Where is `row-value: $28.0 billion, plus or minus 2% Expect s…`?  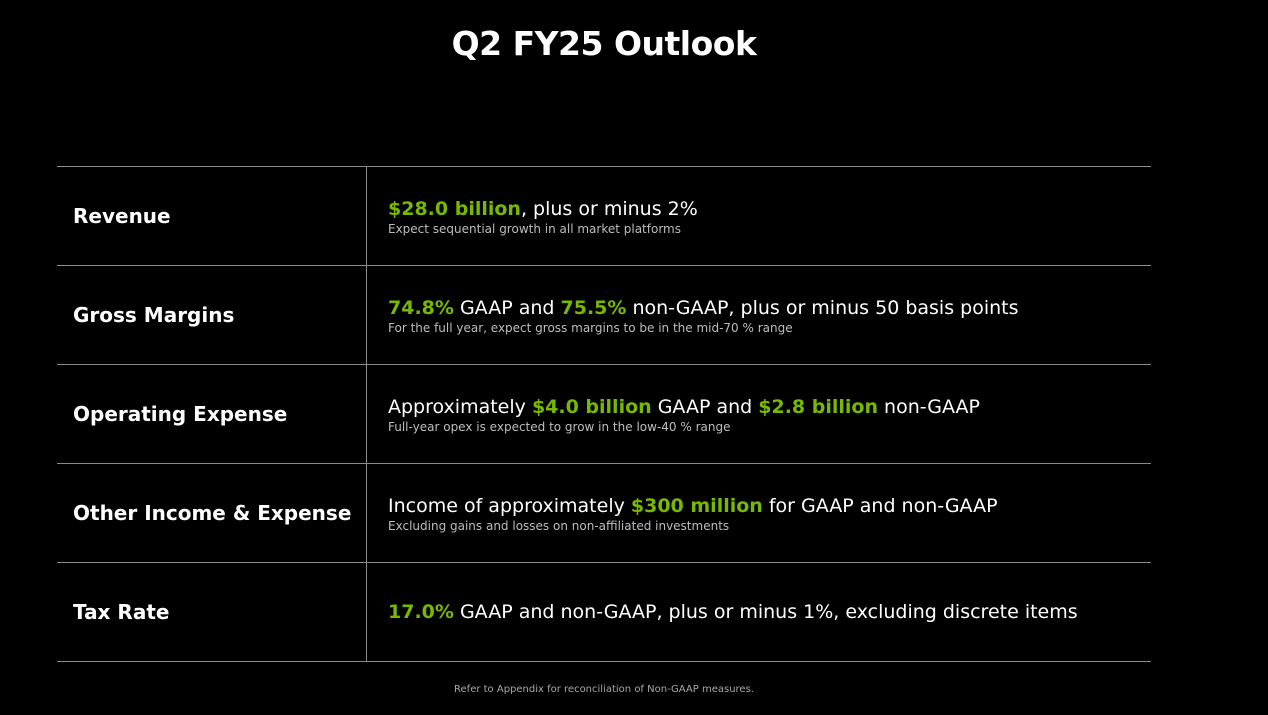 row-value: $28.0 billion, plus or minus 2% Expect s… is located at coordinates (759, 216).